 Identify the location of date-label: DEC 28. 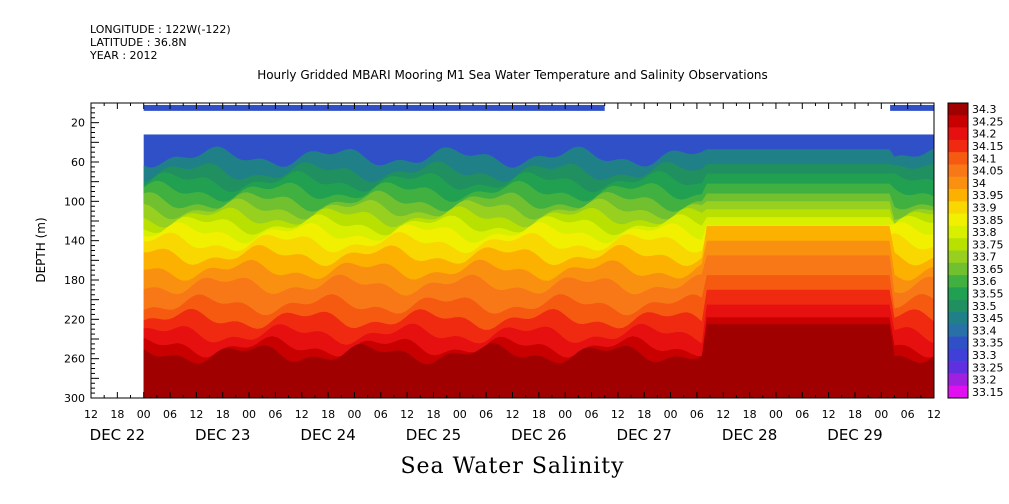
(749, 435).